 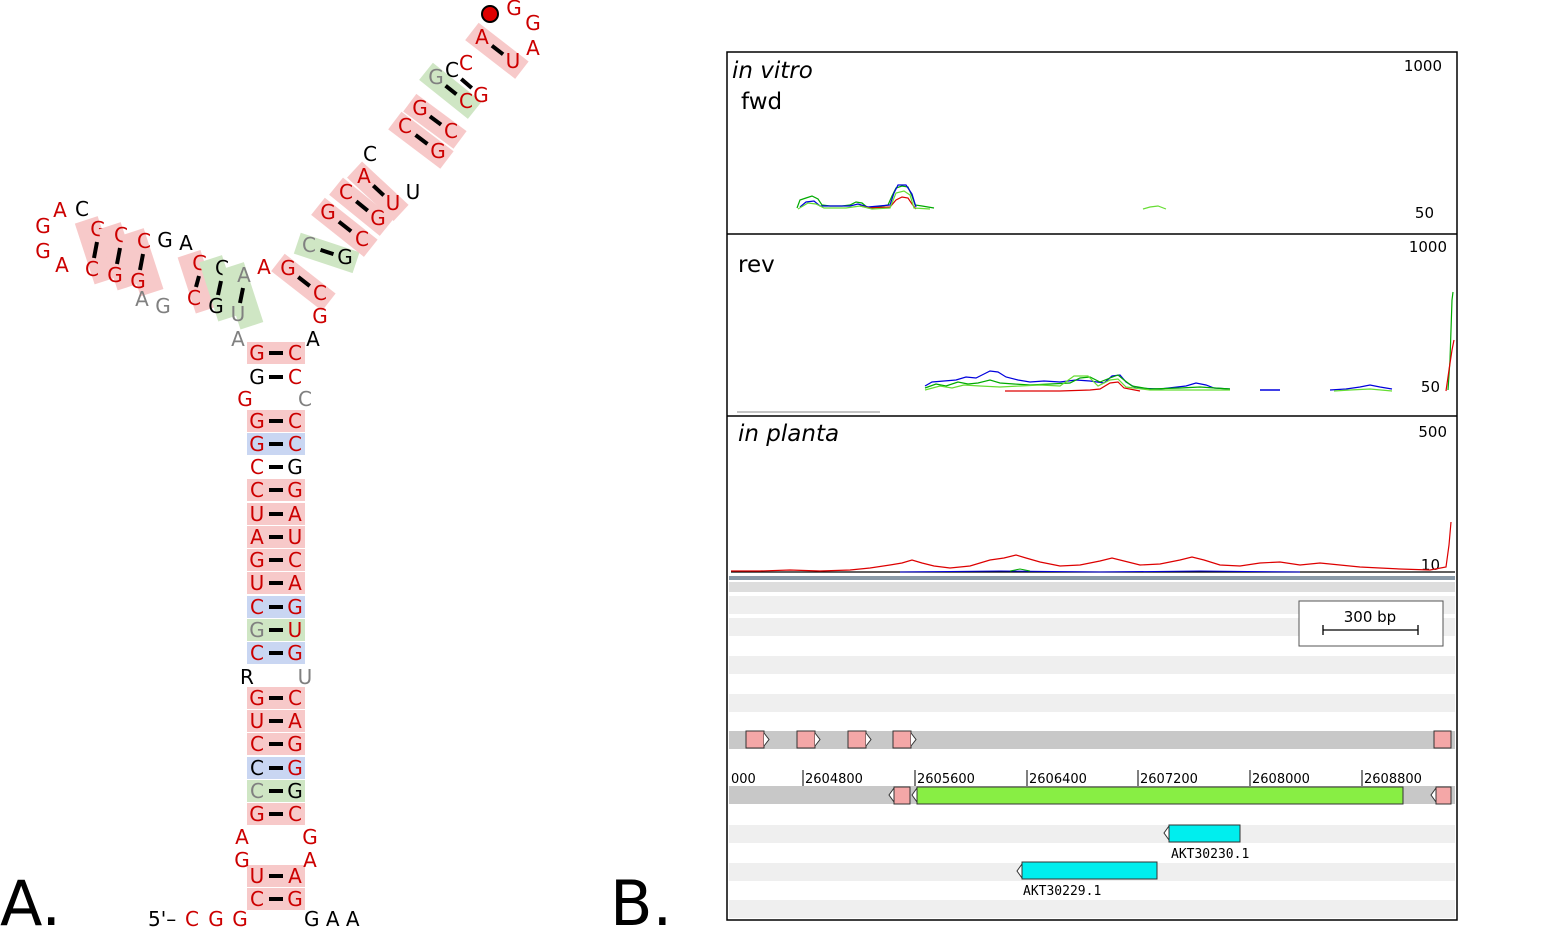 What do you see at coordinates (1430, 565) in the screenshot?
I see `track-min-planta: 10` at bounding box center [1430, 565].